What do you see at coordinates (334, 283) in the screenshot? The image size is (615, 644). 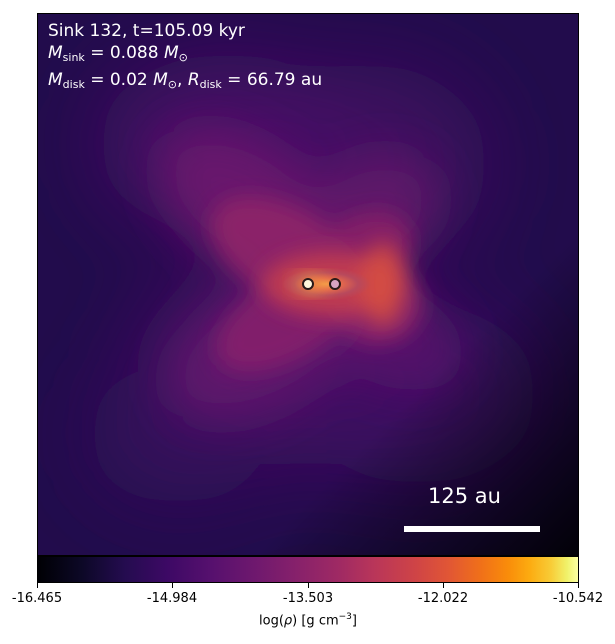 I see `sink-marker-b` at bounding box center [334, 283].